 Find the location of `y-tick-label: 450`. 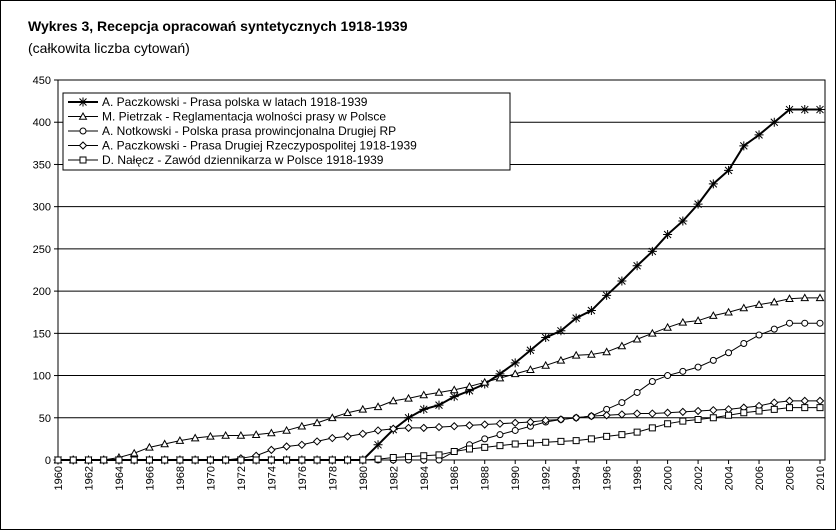

y-tick-label: 450 is located at coordinates (42, 81).